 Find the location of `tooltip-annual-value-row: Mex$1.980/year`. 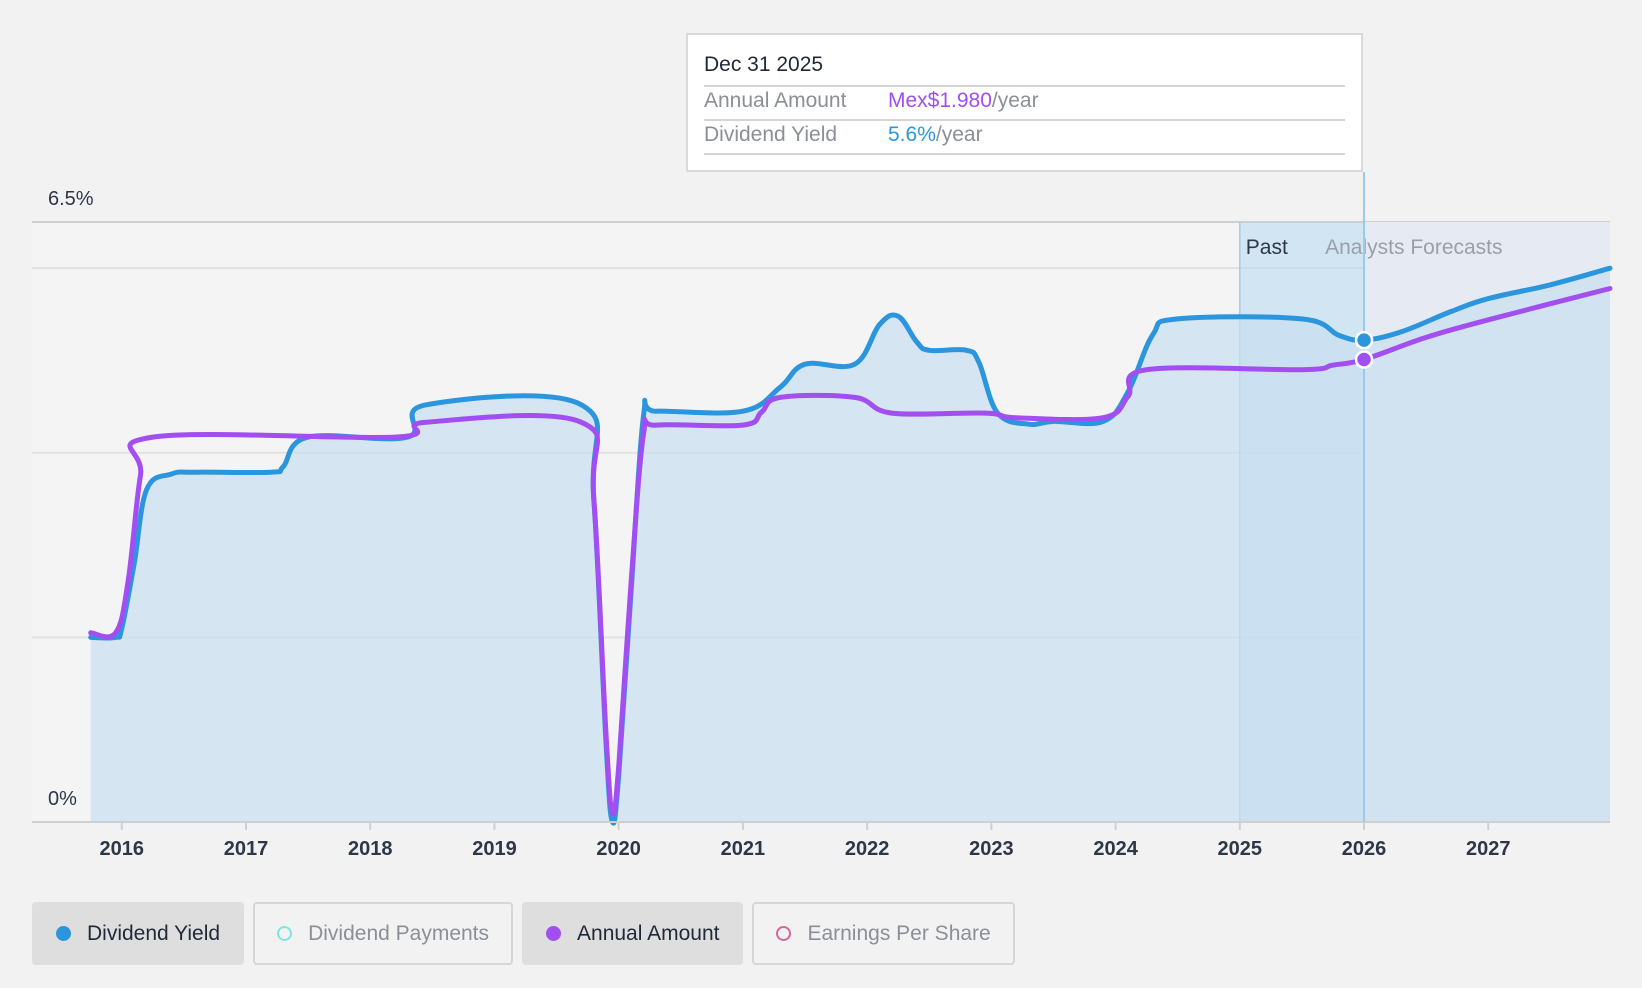

tooltip-annual-value-row: Mex$1.980/year is located at coordinates (963, 101).